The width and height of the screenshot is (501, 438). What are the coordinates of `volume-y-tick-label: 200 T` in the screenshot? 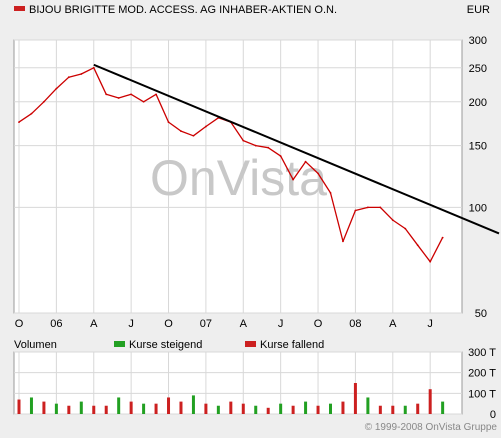 It's located at (482, 374).